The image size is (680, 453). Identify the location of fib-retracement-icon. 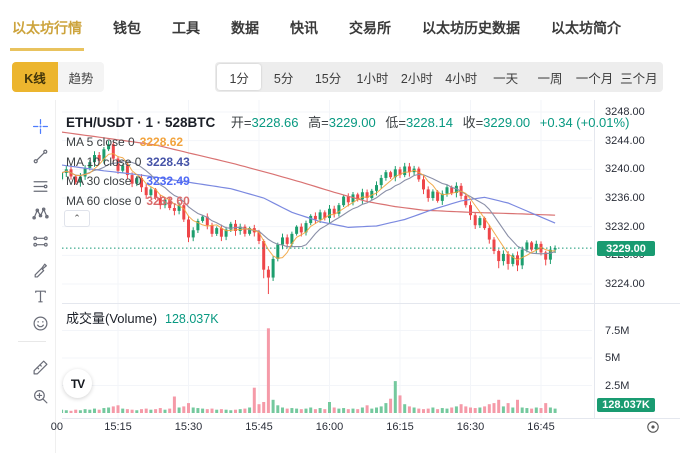
(40, 186).